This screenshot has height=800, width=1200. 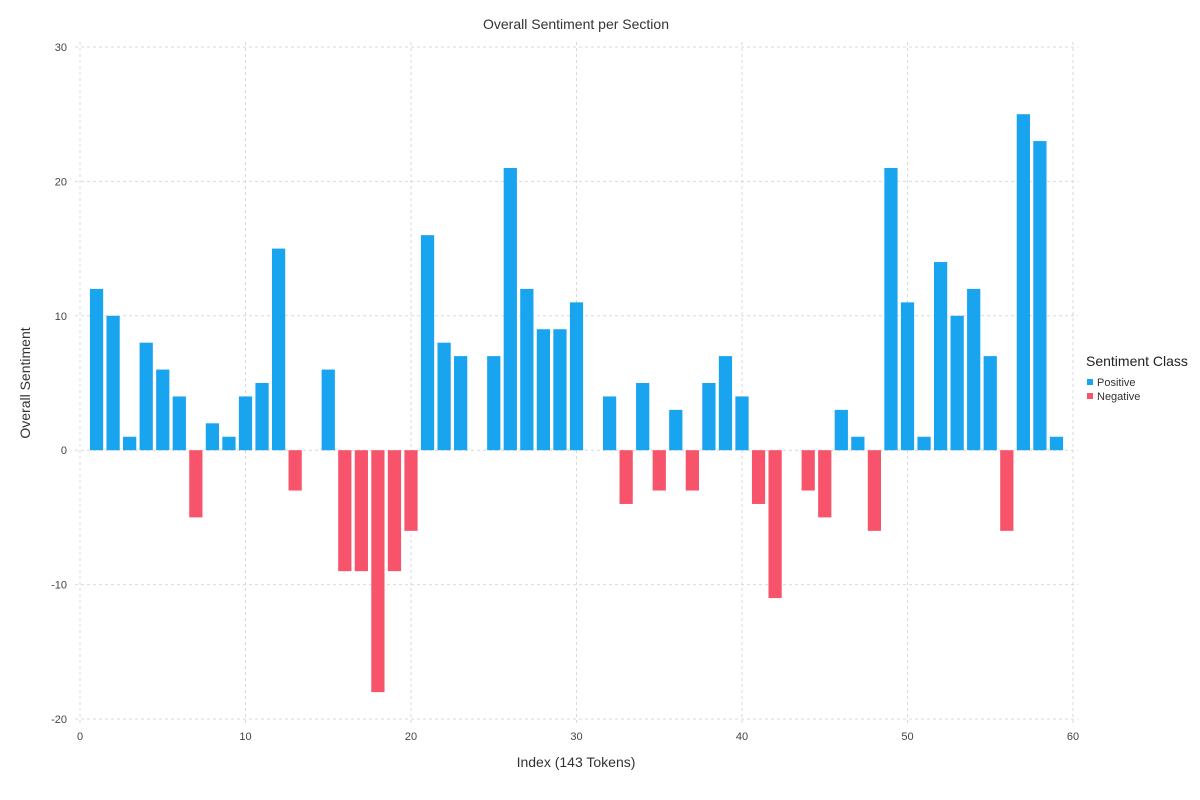 What do you see at coordinates (1073, 737) in the screenshot?
I see `x-tick-label: 60` at bounding box center [1073, 737].